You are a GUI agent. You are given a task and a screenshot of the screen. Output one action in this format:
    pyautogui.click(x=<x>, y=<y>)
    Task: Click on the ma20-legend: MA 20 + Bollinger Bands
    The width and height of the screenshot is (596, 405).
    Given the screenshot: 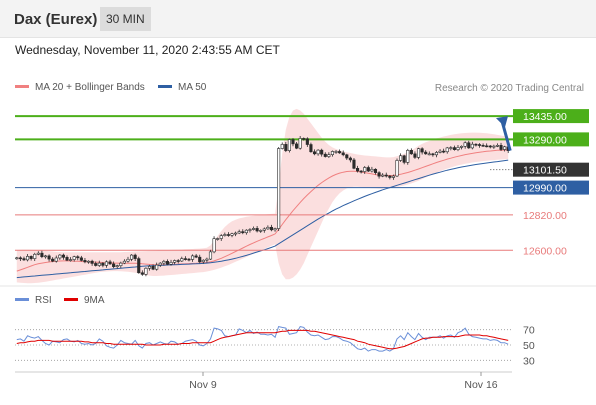 What is the action you would take?
    pyautogui.click(x=80, y=88)
    